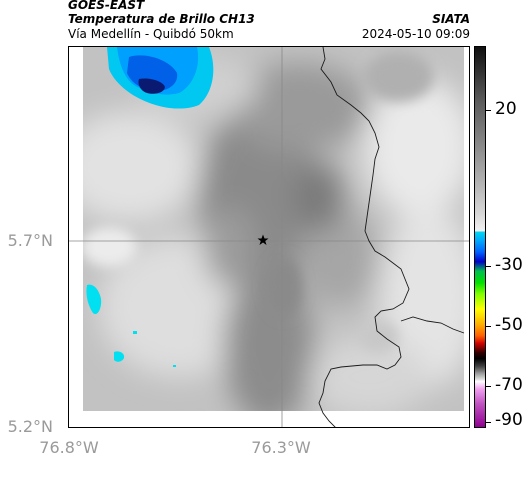  What do you see at coordinates (160, 78) in the screenshot?
I see `cold-cloud-cluster` at bounding box center [160, 78].